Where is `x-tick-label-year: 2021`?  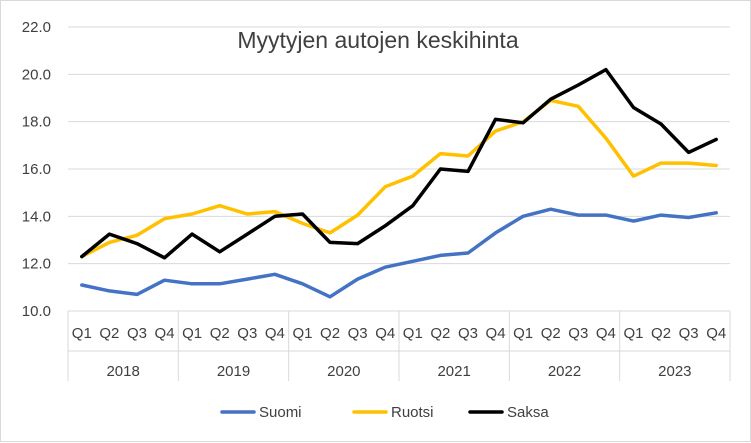
x-tick-label-year: 2021 is located at coordinates (453, 371).